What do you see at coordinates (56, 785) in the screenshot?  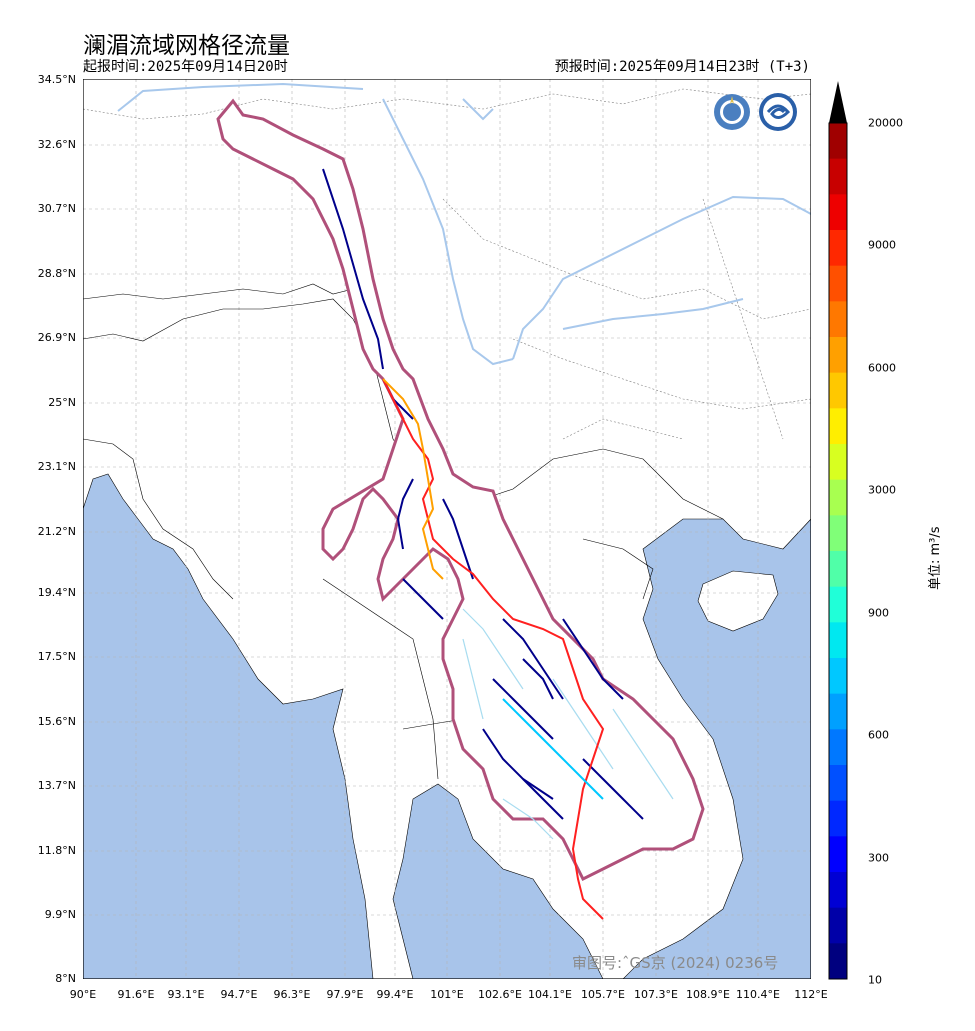 I see `lat-label: 13.7°N` at bounding box center [56, 785].